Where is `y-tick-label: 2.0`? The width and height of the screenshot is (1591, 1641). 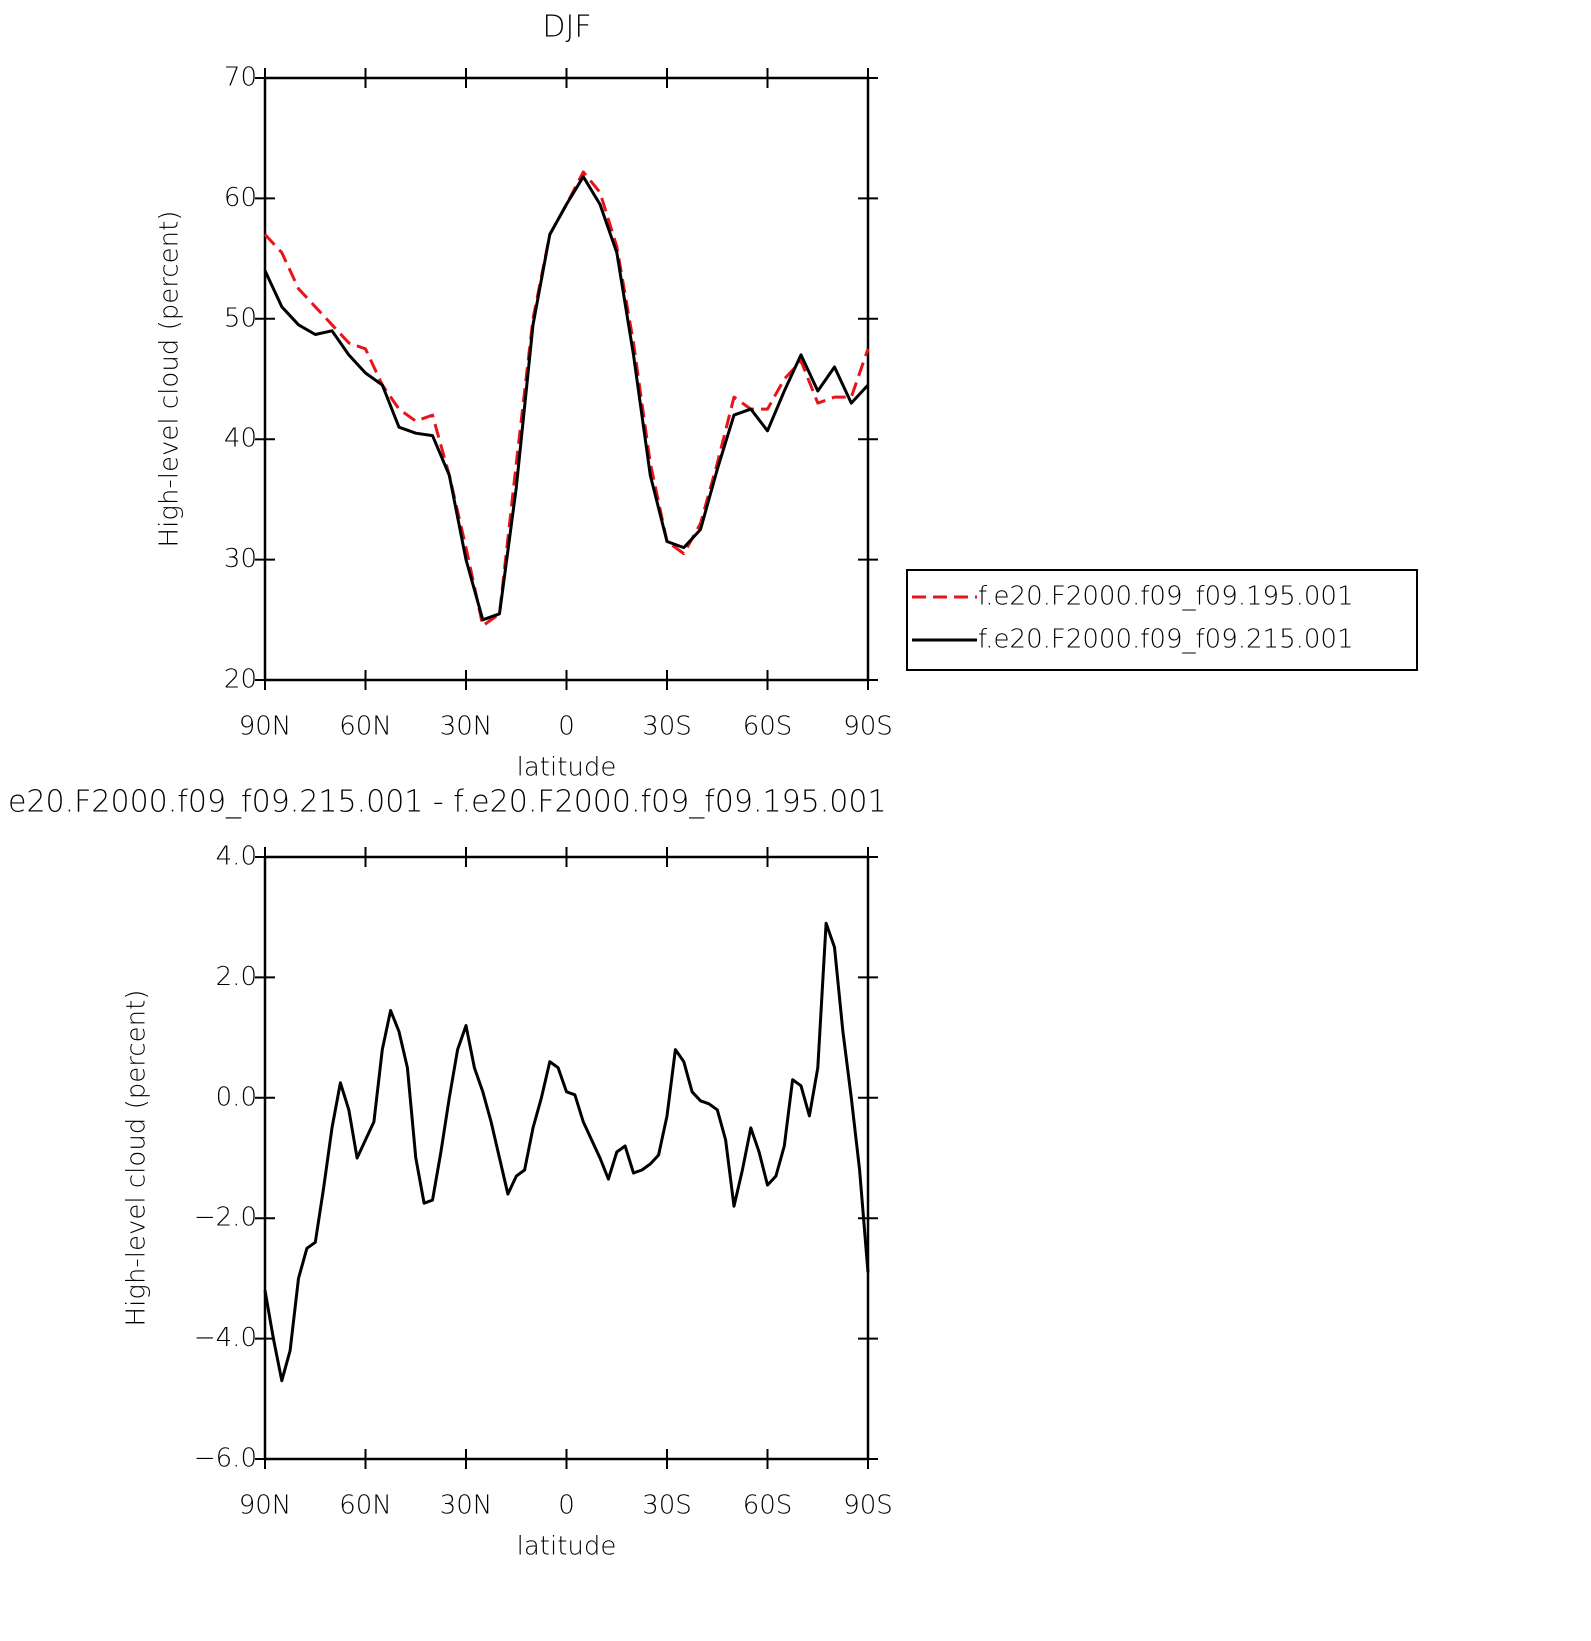 y-tick-label: 2.0 is located at coordinates (236, 977).